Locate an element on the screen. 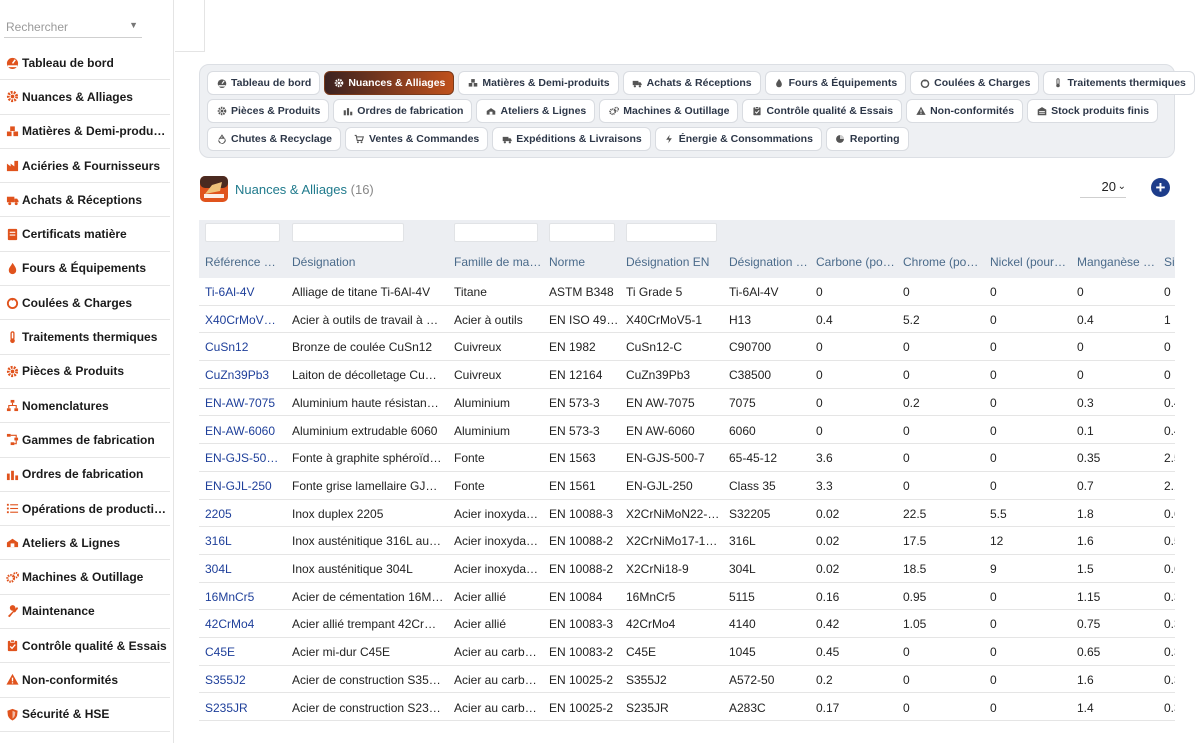  tab-chutes-recyclage: Chutes & Recyclage is located at coordinates (274, 139).